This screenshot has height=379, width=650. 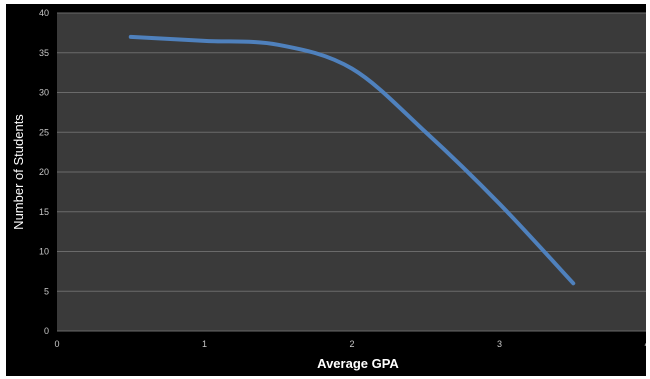 What do you see at coordinates (44, 93) in the screenshot?
I see `y-tick-label-30: 30` at bounding box center [44, 93].